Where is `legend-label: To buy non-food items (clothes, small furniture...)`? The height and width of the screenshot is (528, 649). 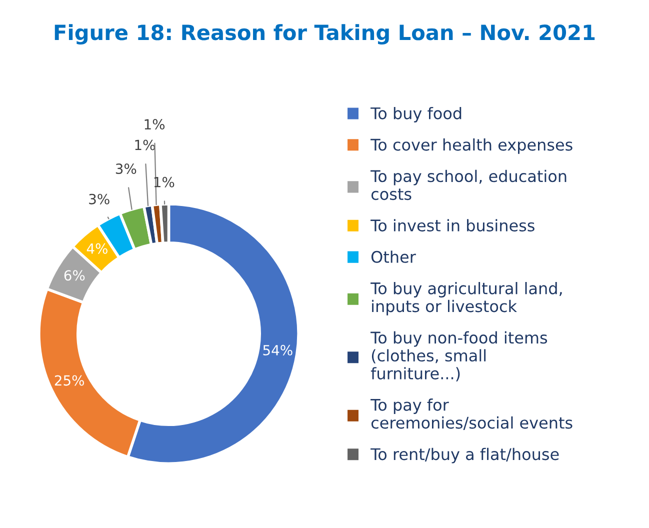
legend-label: To buy non-food items (clothes, small furniture...) is located at coordinates (459, 356).